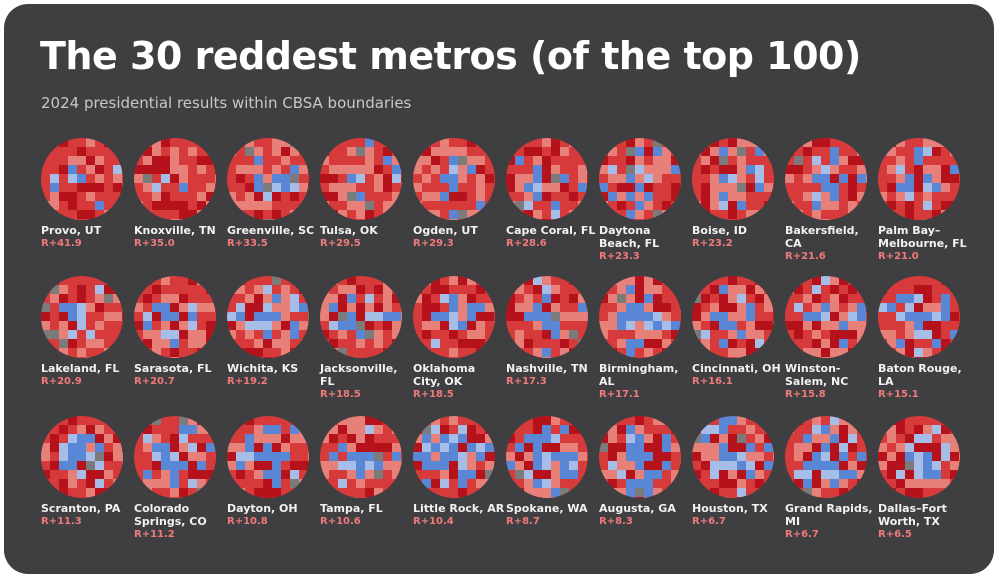  What do you see at coordinates (898, 394) in the screenshot?
I see `metro-margin: R+15.1` at bounding box center [898, 394].